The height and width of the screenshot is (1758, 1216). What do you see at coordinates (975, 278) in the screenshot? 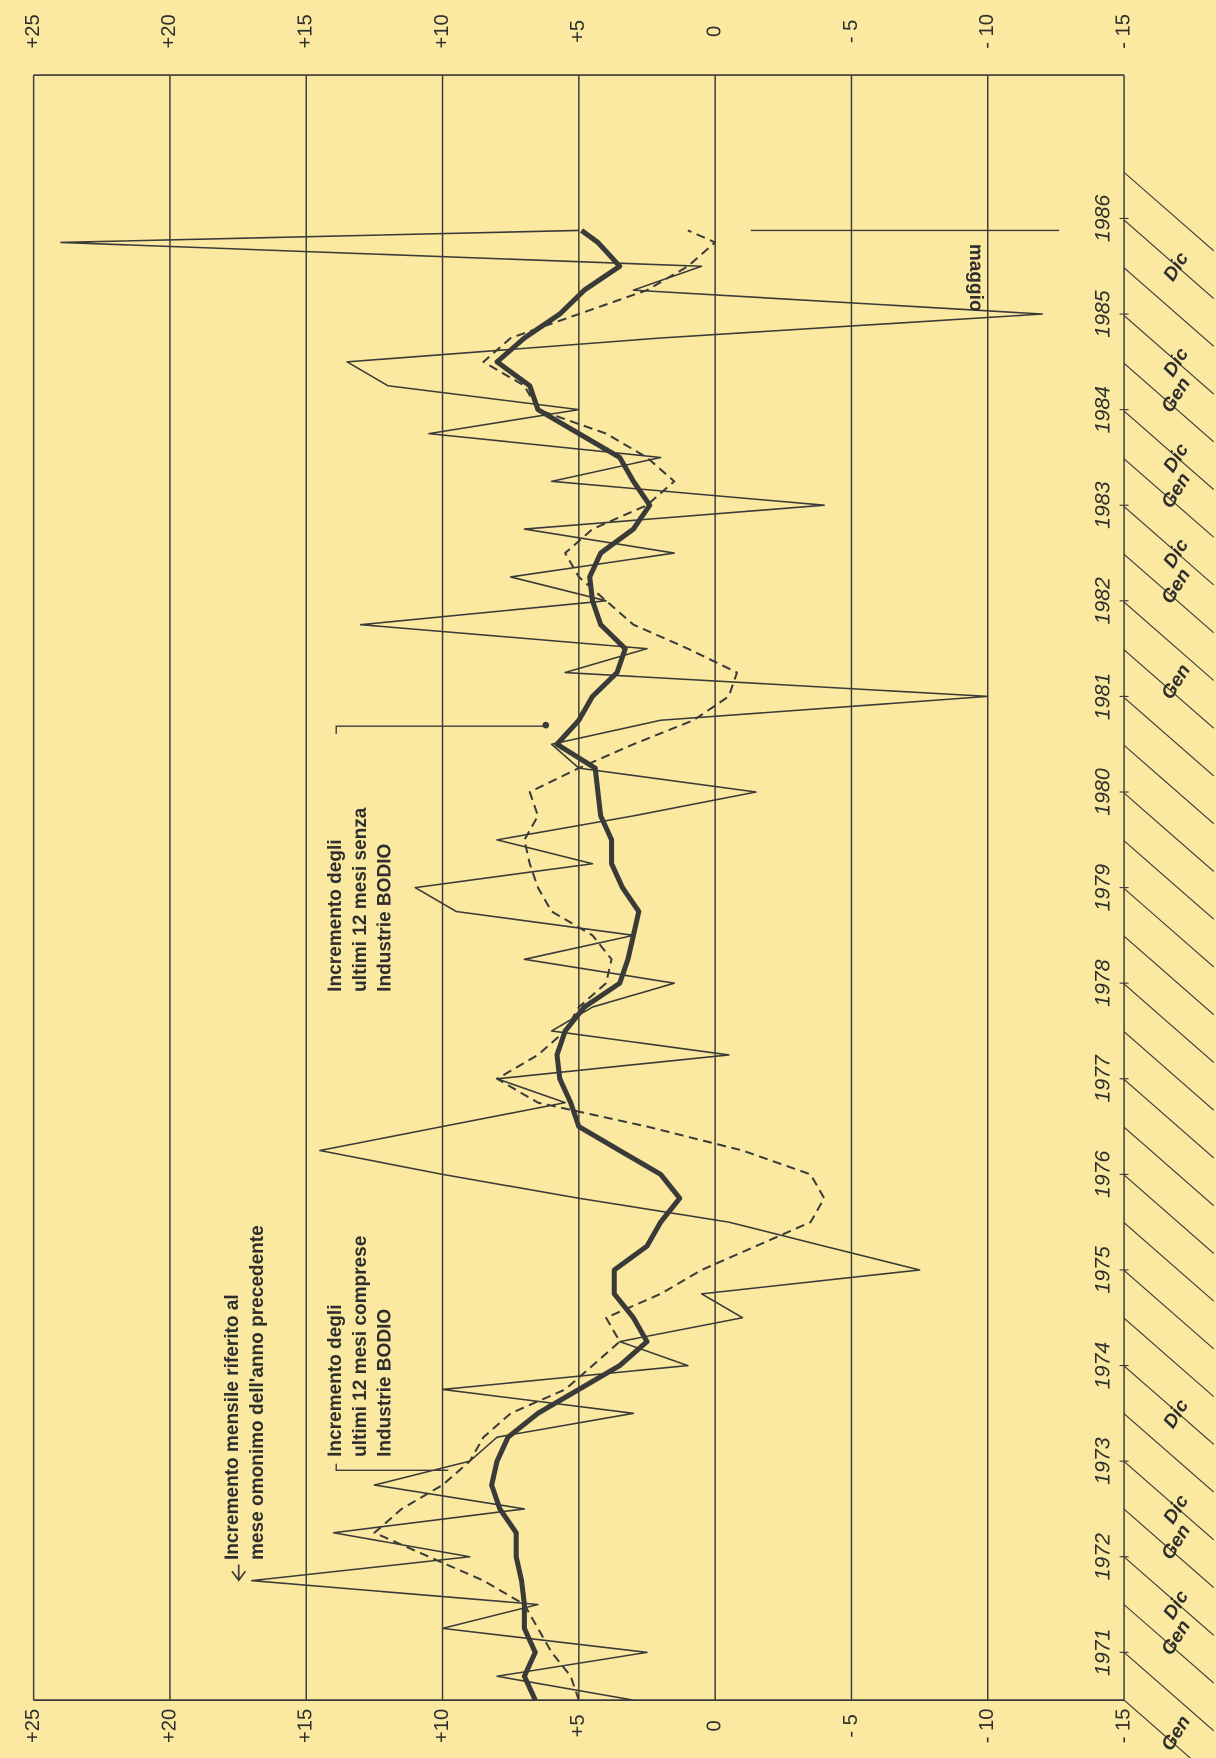
I see `annotation: maggio` at bounding box center [975, 278].